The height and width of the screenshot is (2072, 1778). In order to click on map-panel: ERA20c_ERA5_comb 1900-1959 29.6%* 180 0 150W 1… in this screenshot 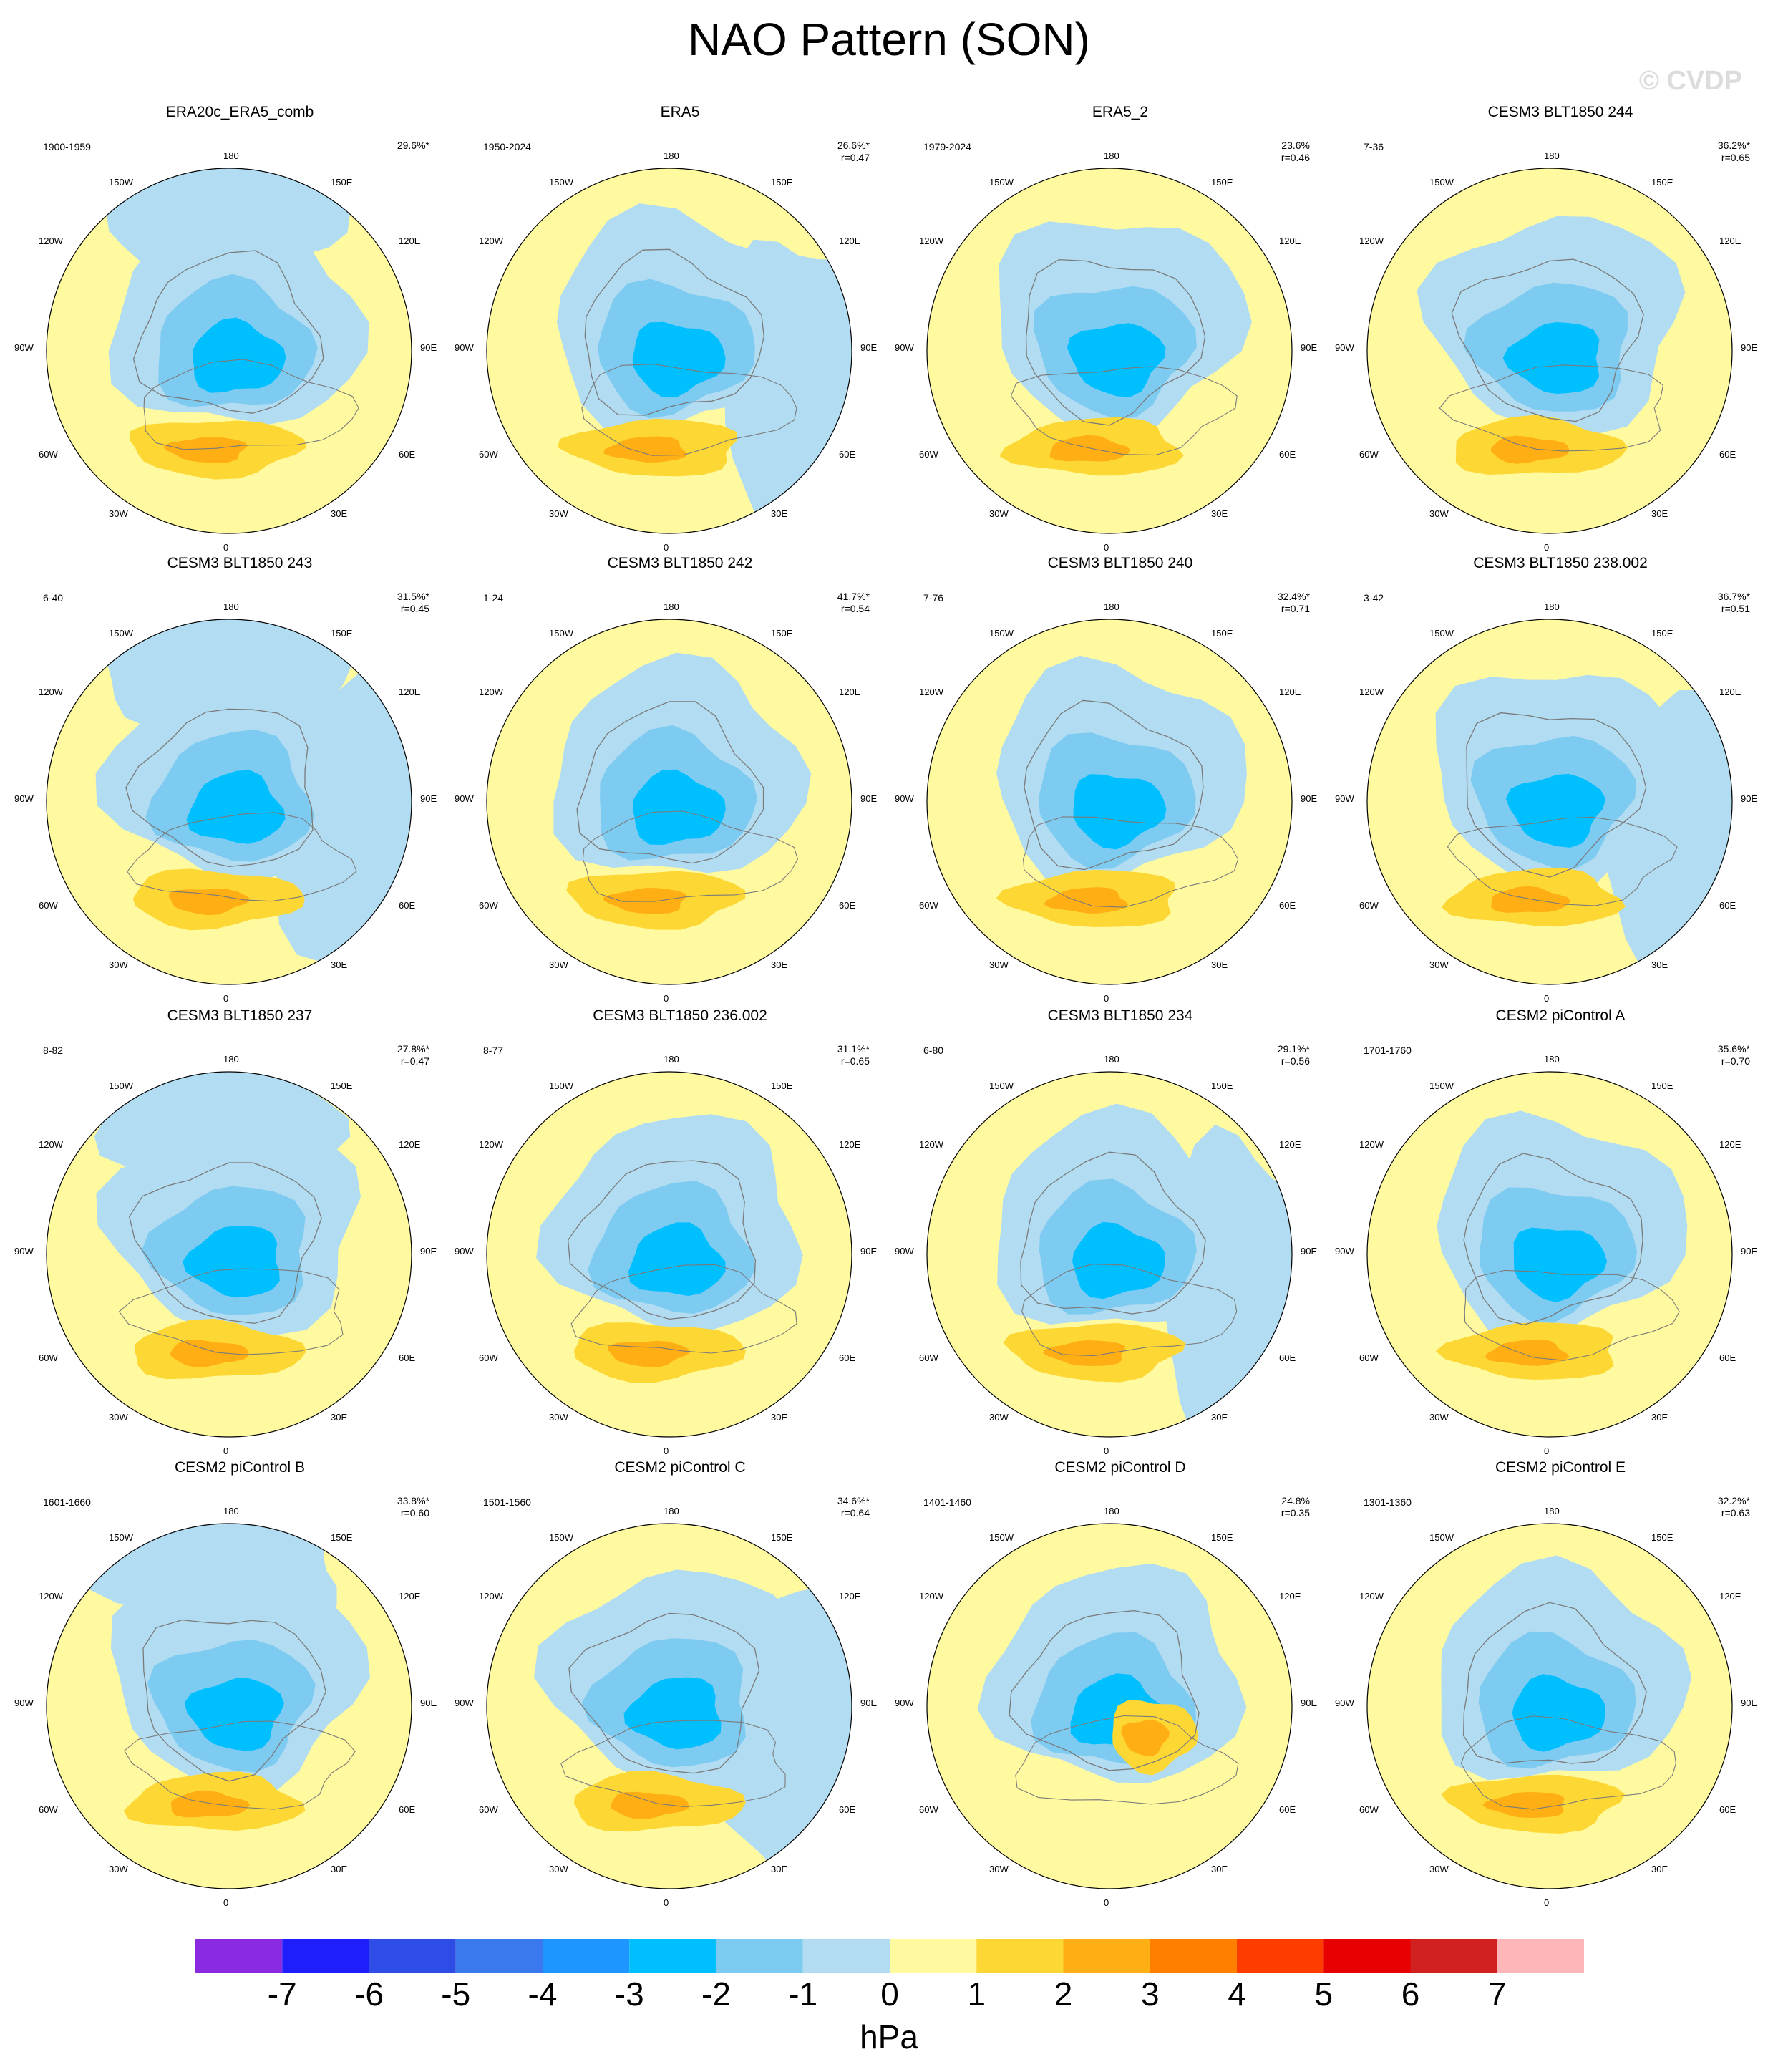, I will do `click(236, 333)`.